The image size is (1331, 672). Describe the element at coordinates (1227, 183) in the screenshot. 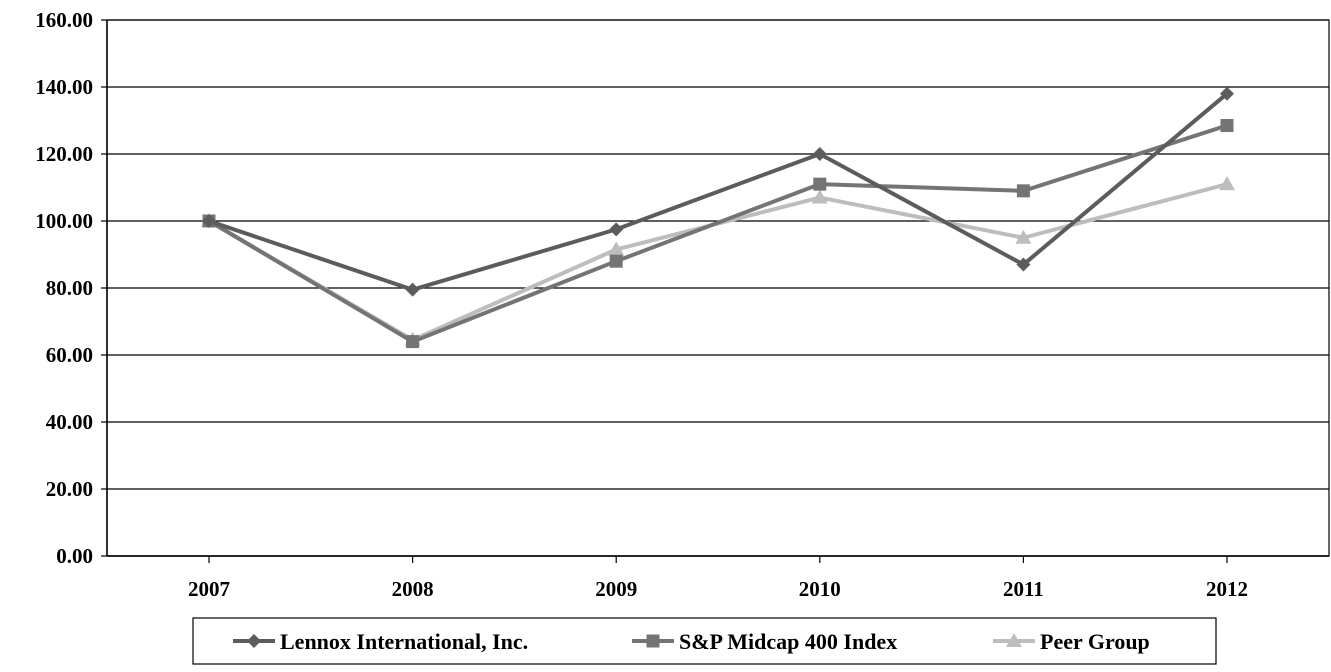

I see `data-point-2-2012` at that location.